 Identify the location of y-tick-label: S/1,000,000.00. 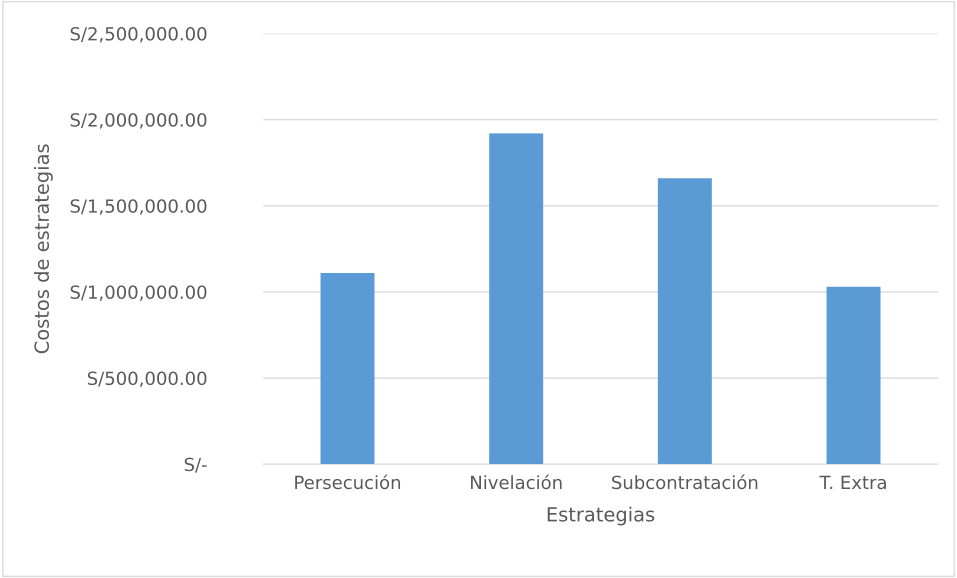
(138, 293).